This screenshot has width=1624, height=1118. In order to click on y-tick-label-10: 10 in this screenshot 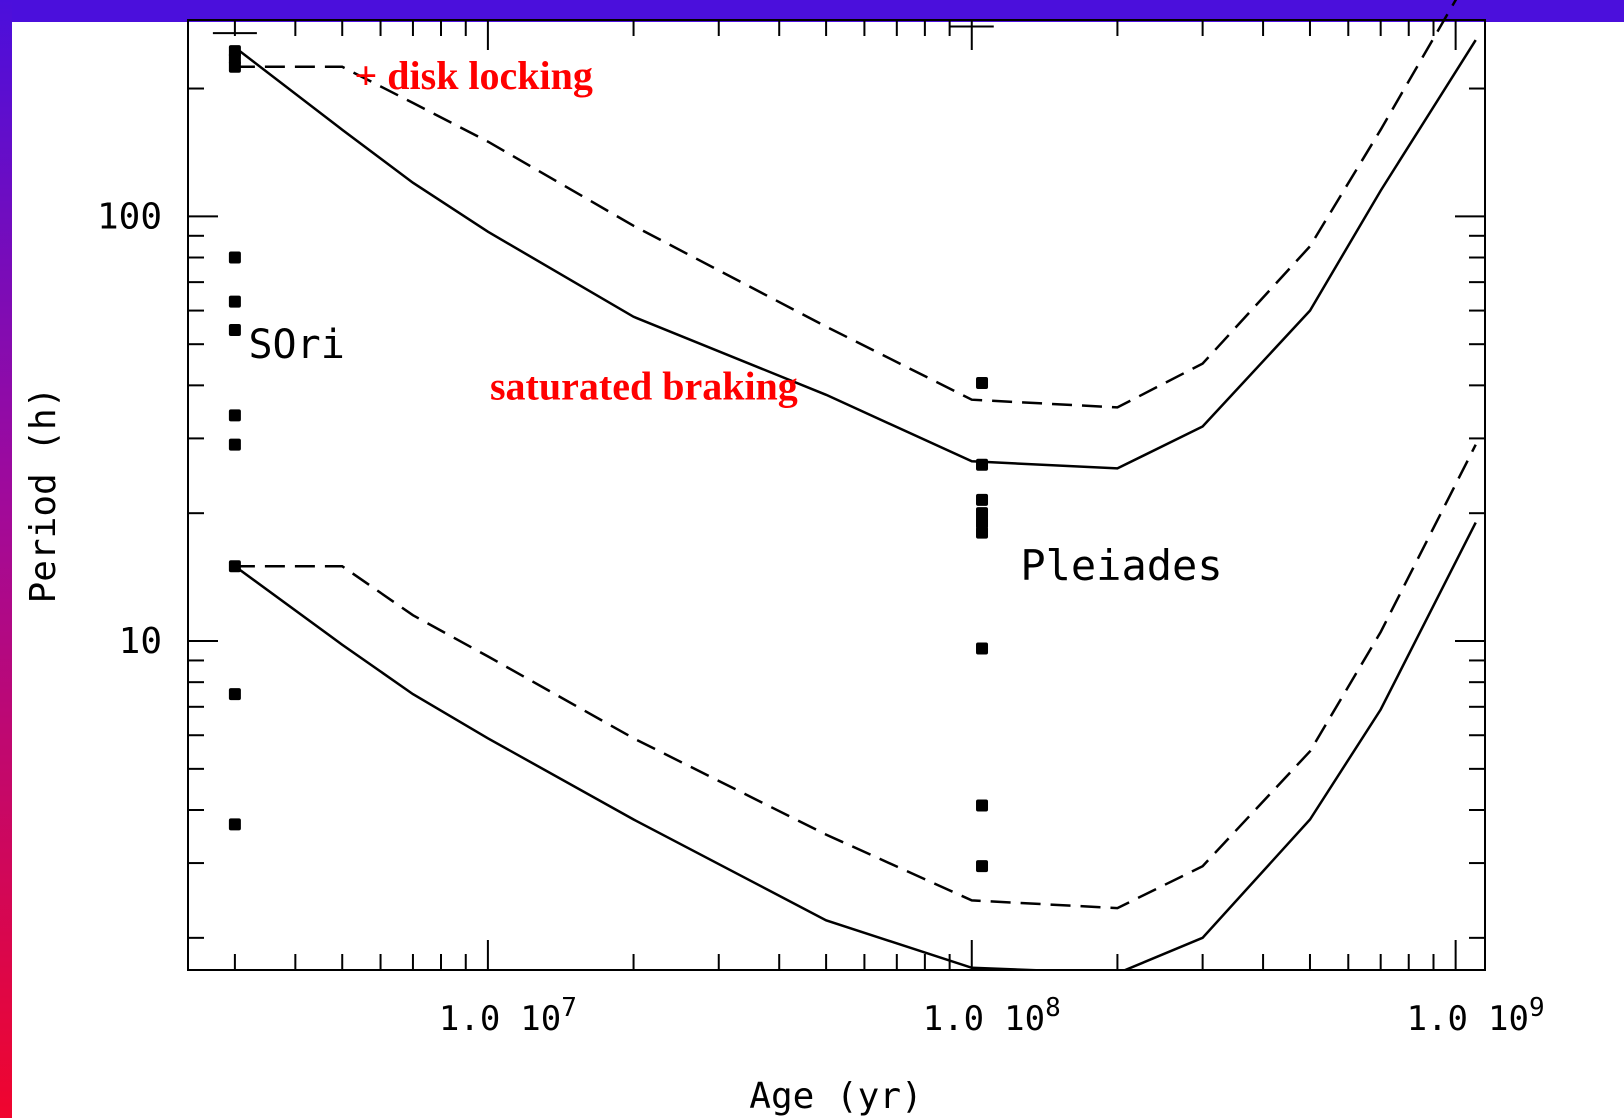, I will do `click(140, 641)`.